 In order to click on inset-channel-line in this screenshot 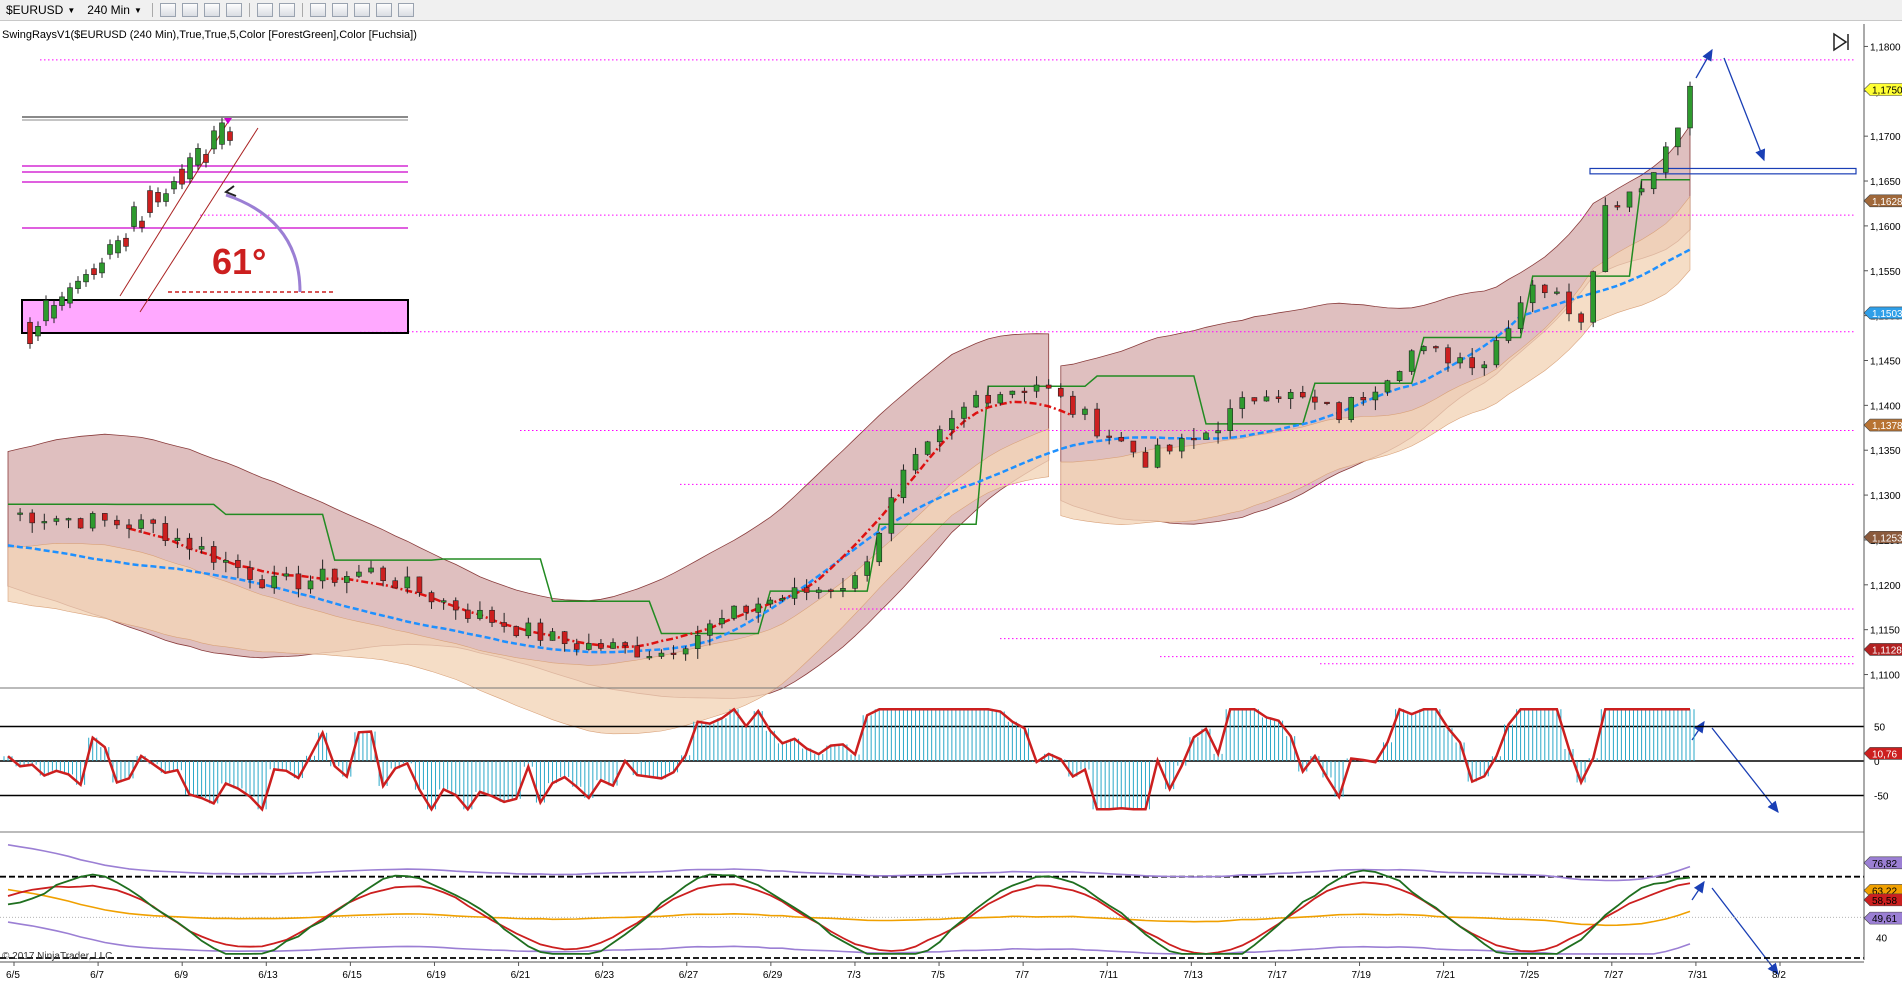, I will do `click(199, 220)`.